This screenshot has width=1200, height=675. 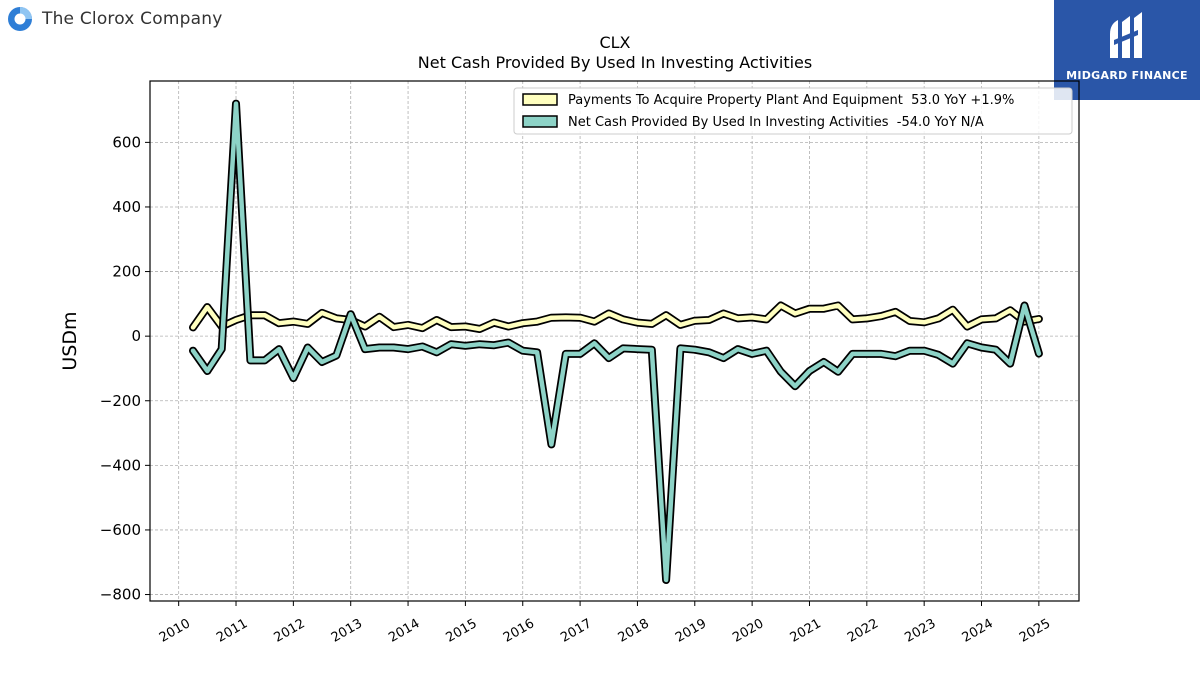 What do you see at coordinates (132, 19) in the screenshot?
I see `company-name: The Clorox Company` at bounding box center [132, 19].